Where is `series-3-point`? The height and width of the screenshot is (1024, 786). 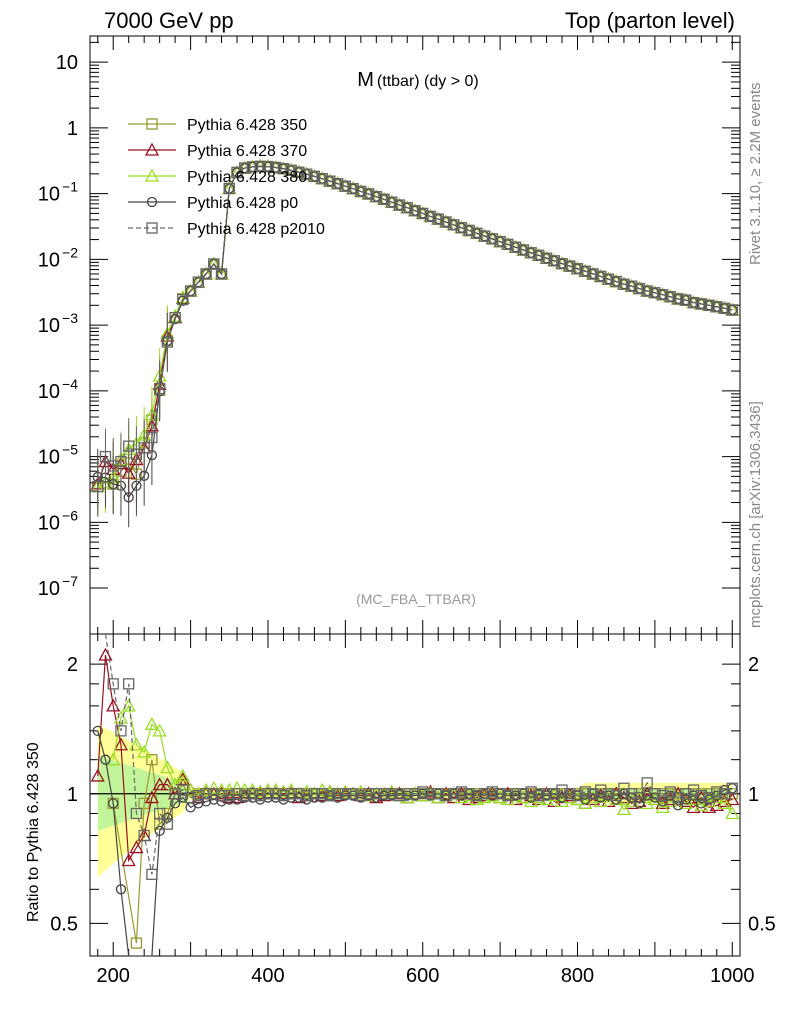 series-3-point is located at coordinates (128, 497).